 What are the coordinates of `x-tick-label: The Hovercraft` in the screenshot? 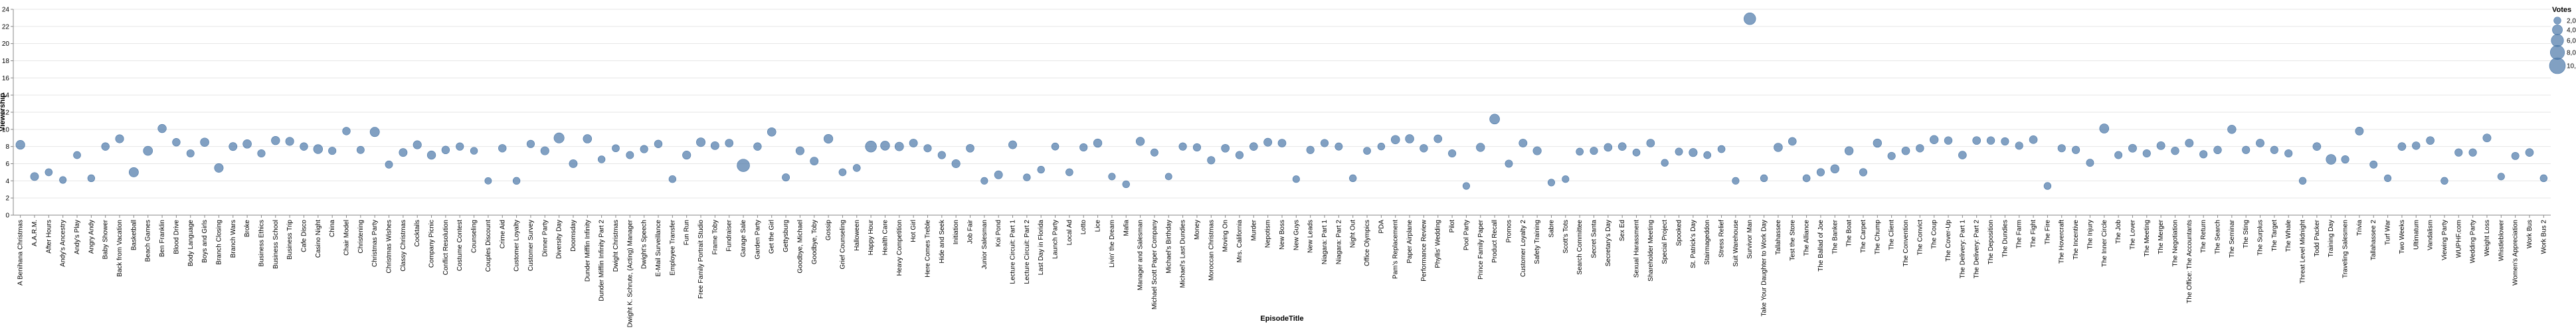 It's located at (2062, 242).